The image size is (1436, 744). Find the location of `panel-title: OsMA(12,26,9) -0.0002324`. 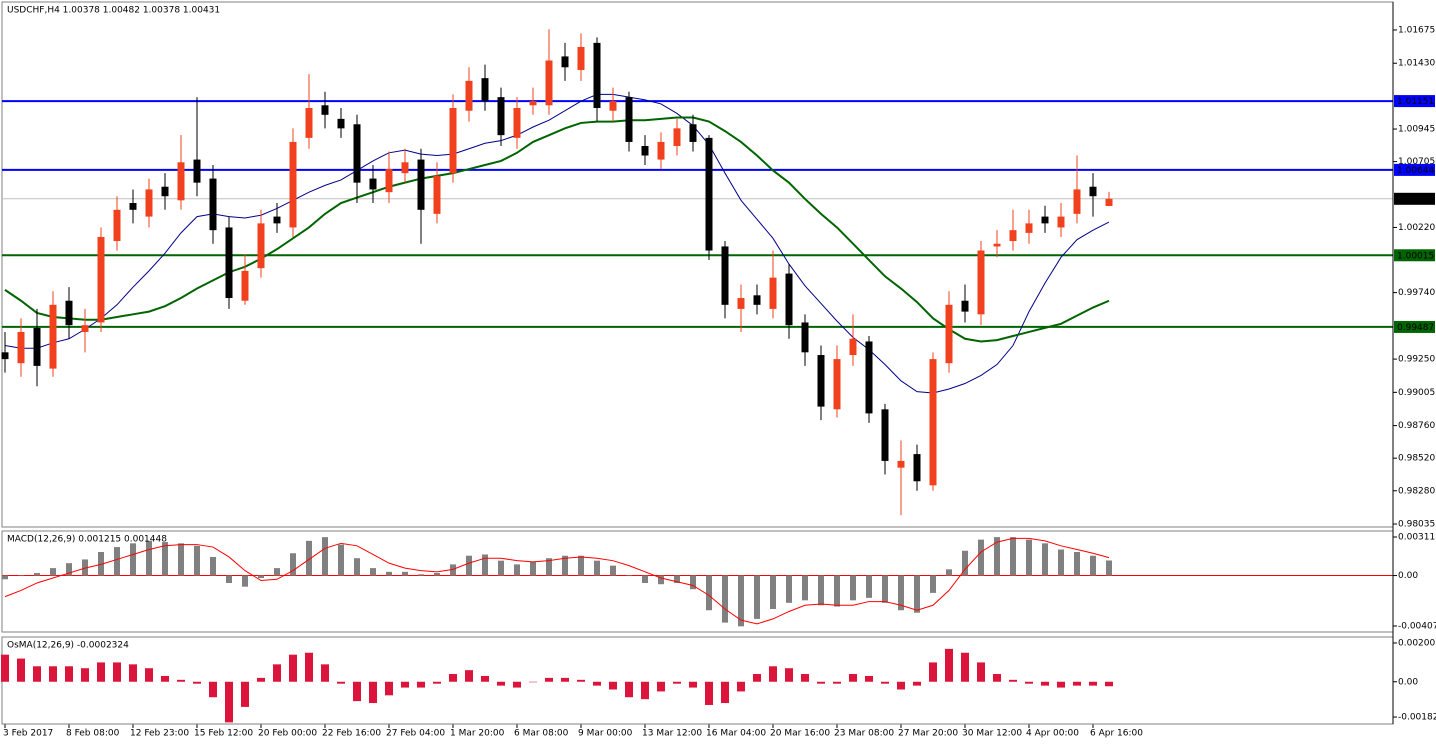

panel-title: OsMA(12,26,9) -0.0002324 is located at coordinates (68, 646).